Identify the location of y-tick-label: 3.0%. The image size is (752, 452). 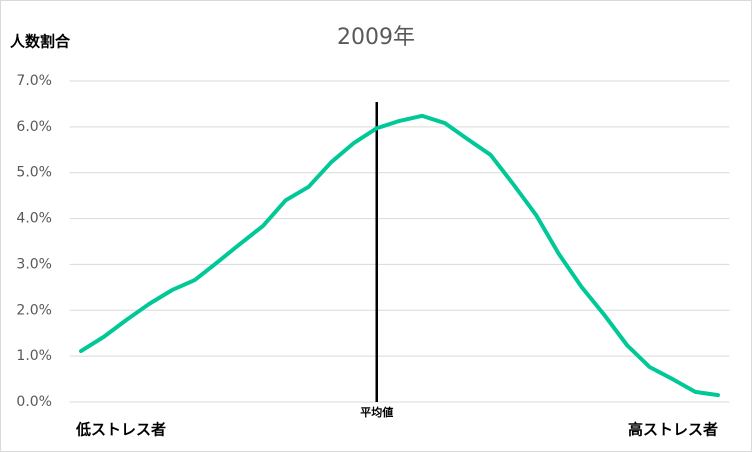
(34, 264).